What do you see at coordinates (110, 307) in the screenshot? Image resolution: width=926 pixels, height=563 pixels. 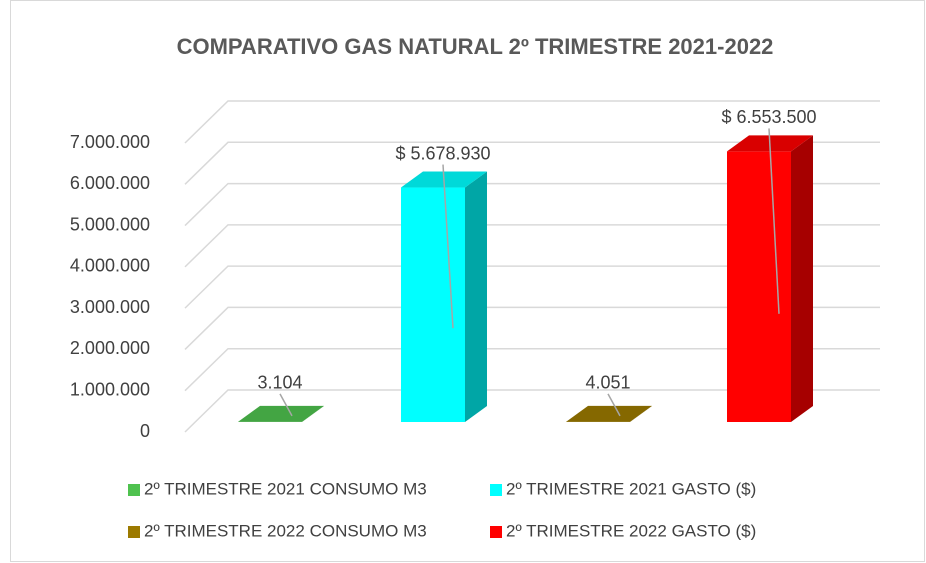 I see `y-tick-label: 3.000.000` at bounding box center [110, 307].